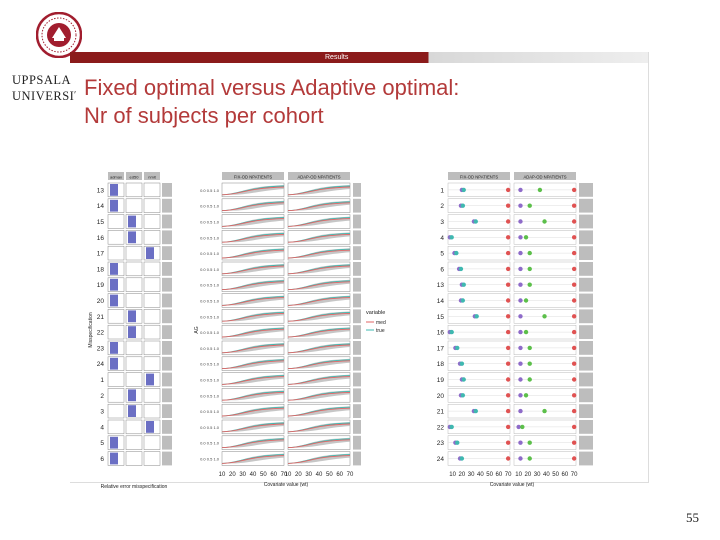  I want to click on row-label: 1, so click(442, 190).